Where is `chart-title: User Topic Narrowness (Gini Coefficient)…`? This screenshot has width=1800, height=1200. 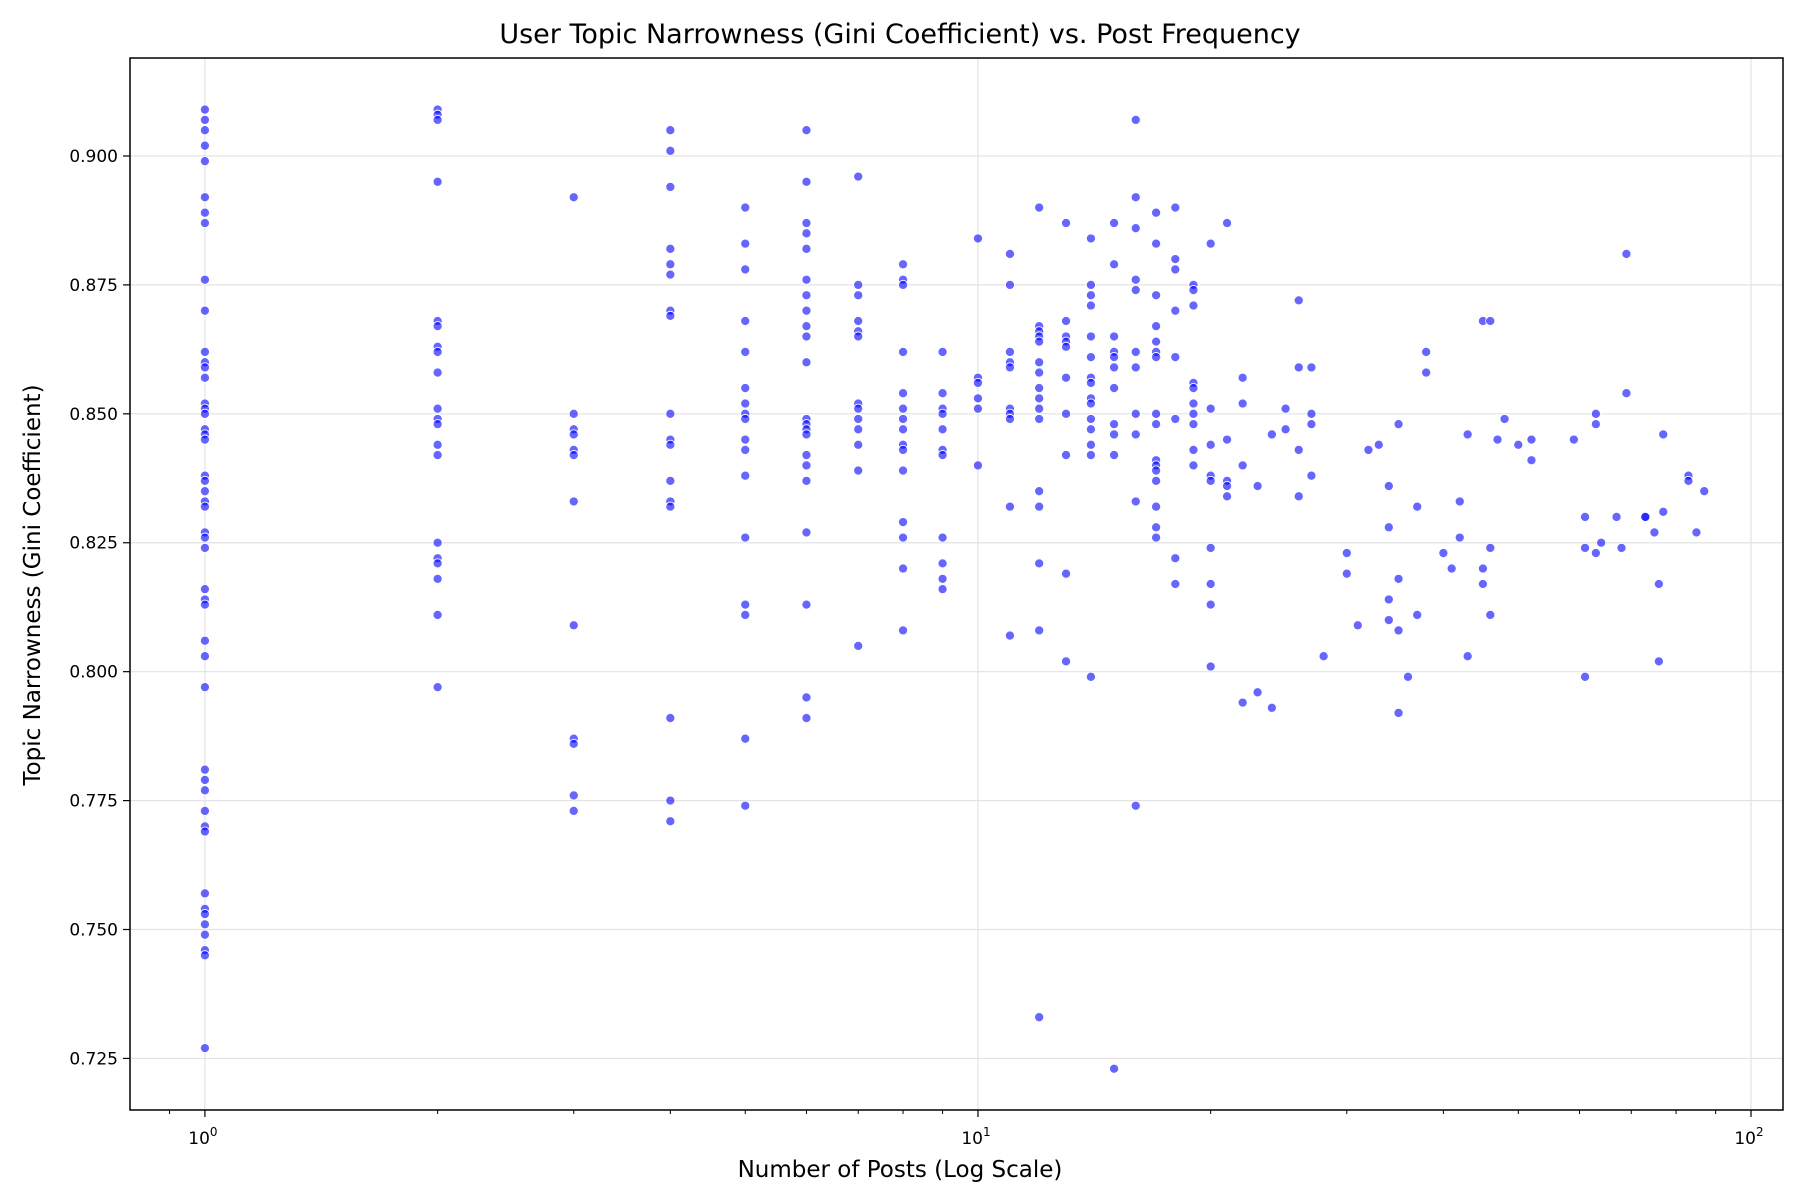
chart-title: User Topic Narrowness (Gini Coefficient)… is located at coordinates (899, 34).